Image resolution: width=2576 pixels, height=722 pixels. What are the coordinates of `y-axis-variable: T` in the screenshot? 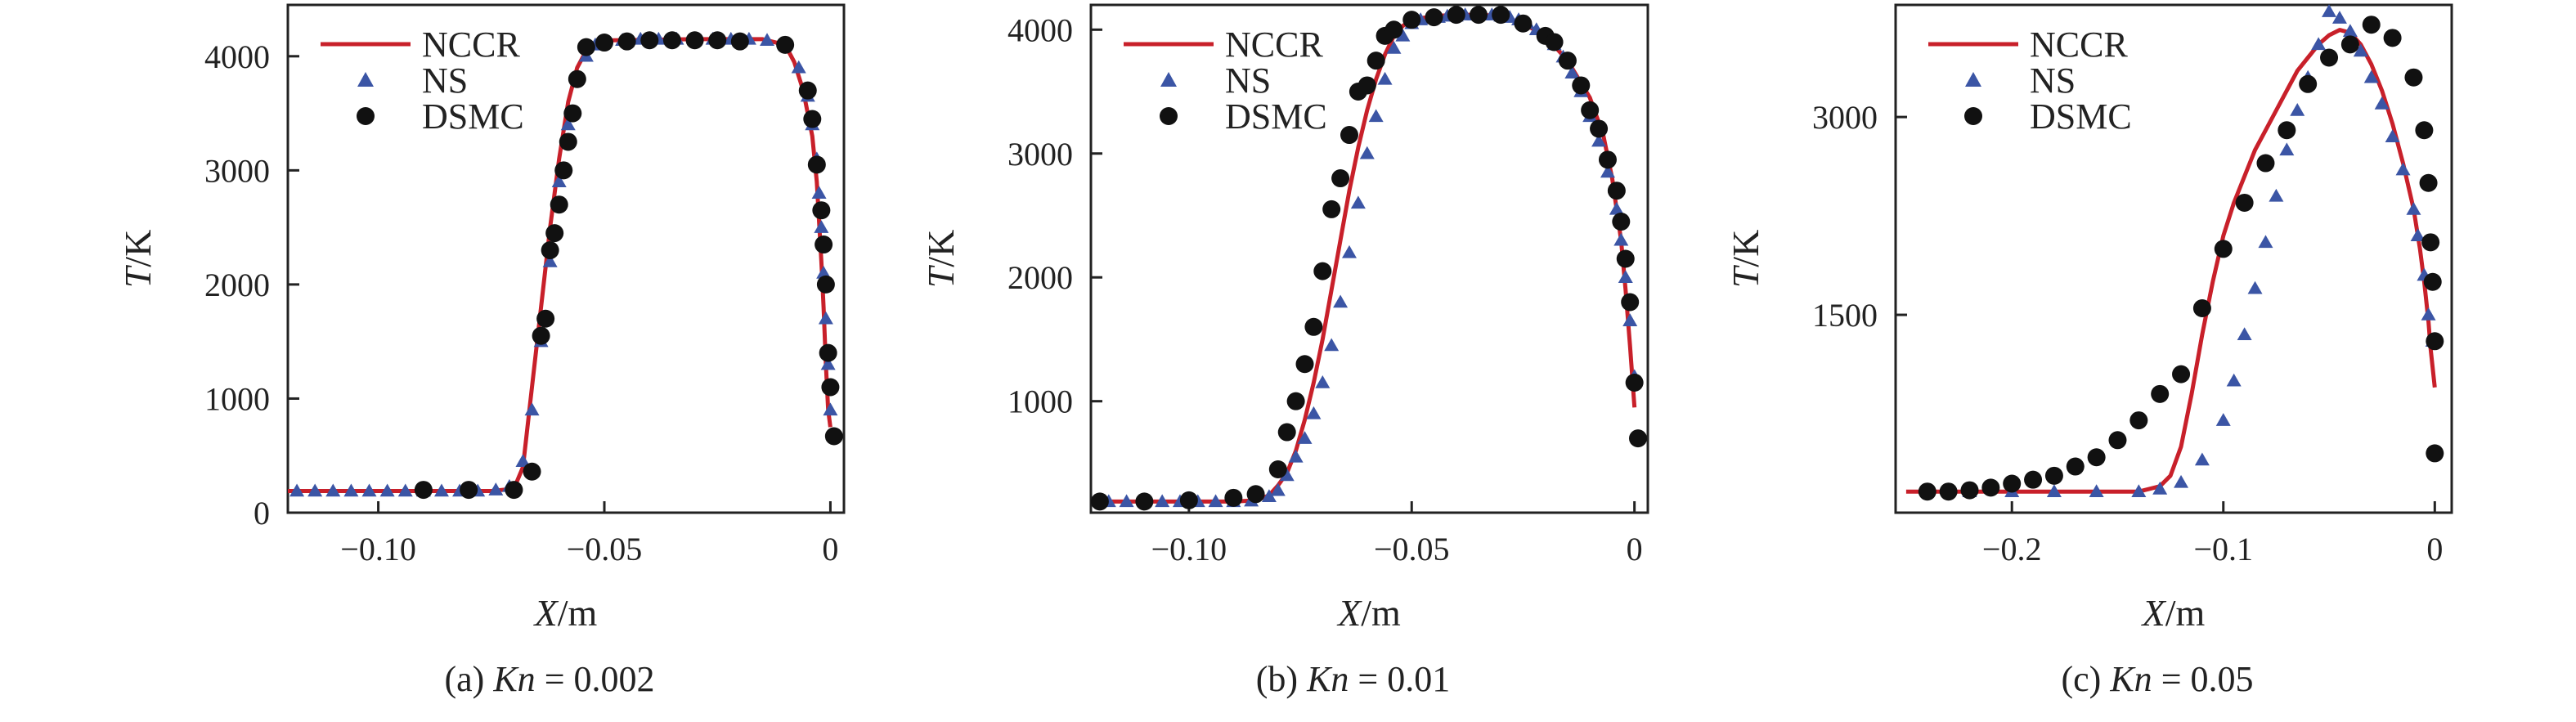 It's located at (138, 276).